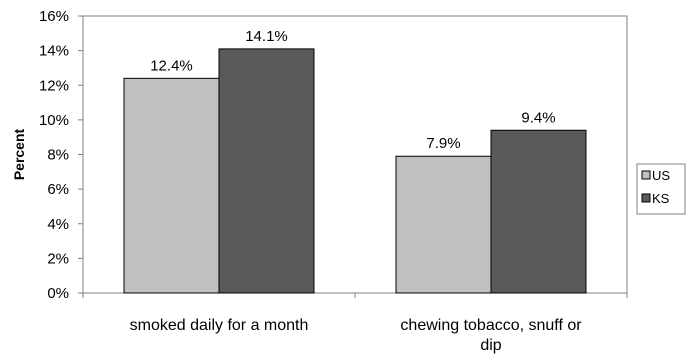 This screenshot has height=362, width=694. What do you see at coordinates (58, 224) in the screenshot?
I see `y-tick-label: 4%` at bounding box center [58, 224].